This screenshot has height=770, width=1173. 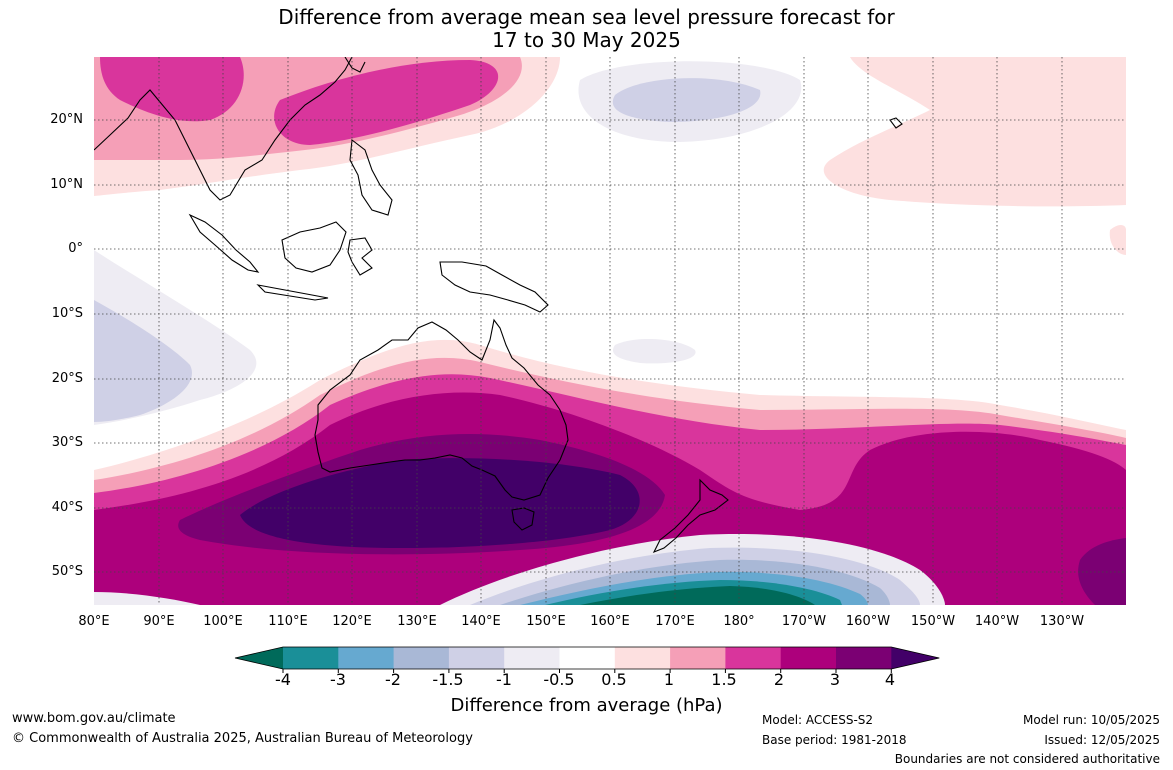 I want to click on tasmania-coastline, so click(x=523, y=519).